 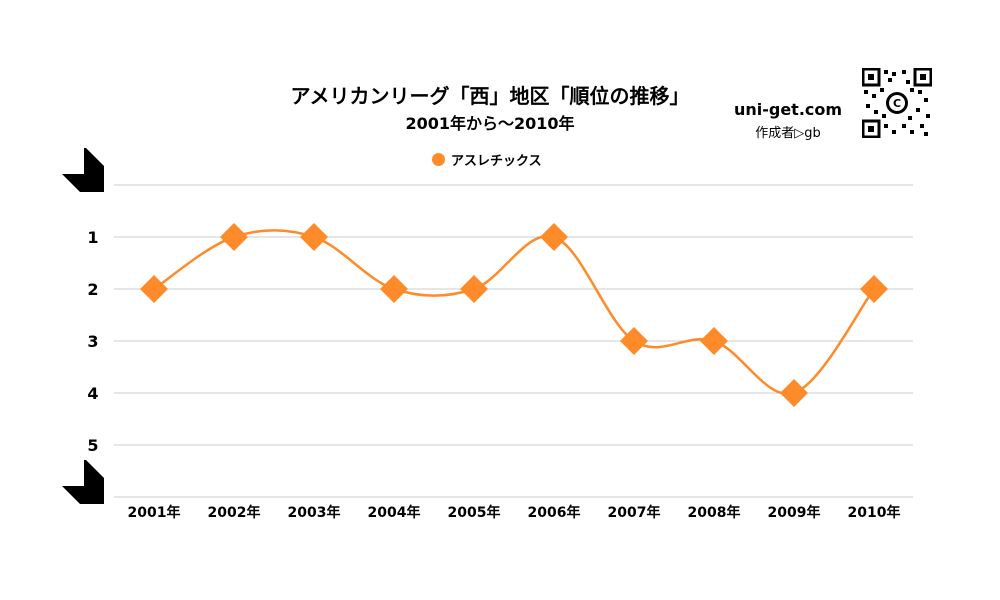 I want to click on x-tick-label: 2009年, so click(x=794, y=512).